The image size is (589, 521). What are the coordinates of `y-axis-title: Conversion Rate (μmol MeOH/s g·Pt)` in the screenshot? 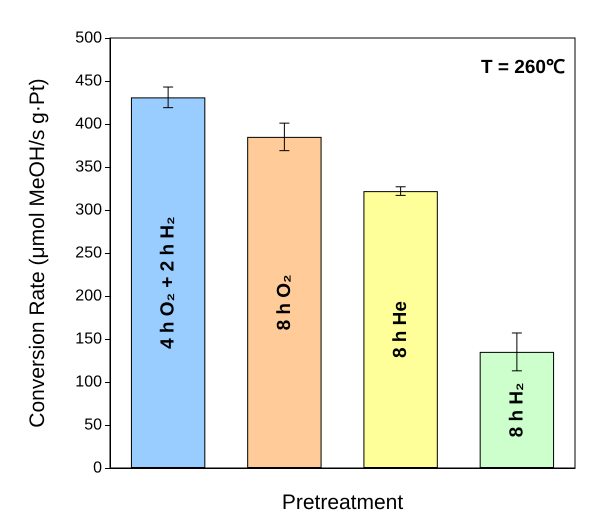 It's located at (37, 253).